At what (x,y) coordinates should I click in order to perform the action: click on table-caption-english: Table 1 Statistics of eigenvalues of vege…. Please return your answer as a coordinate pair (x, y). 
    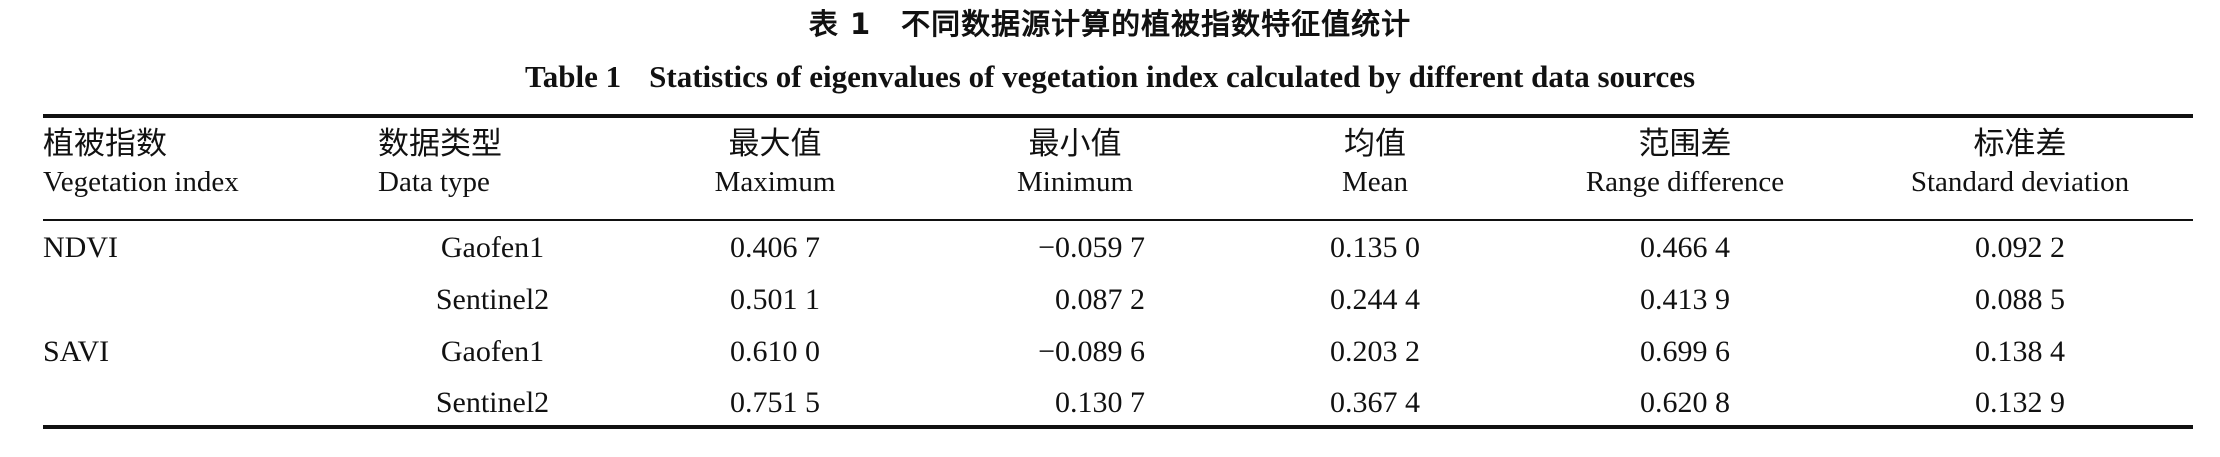
    Looking at the image, I should click on (1110, 77).